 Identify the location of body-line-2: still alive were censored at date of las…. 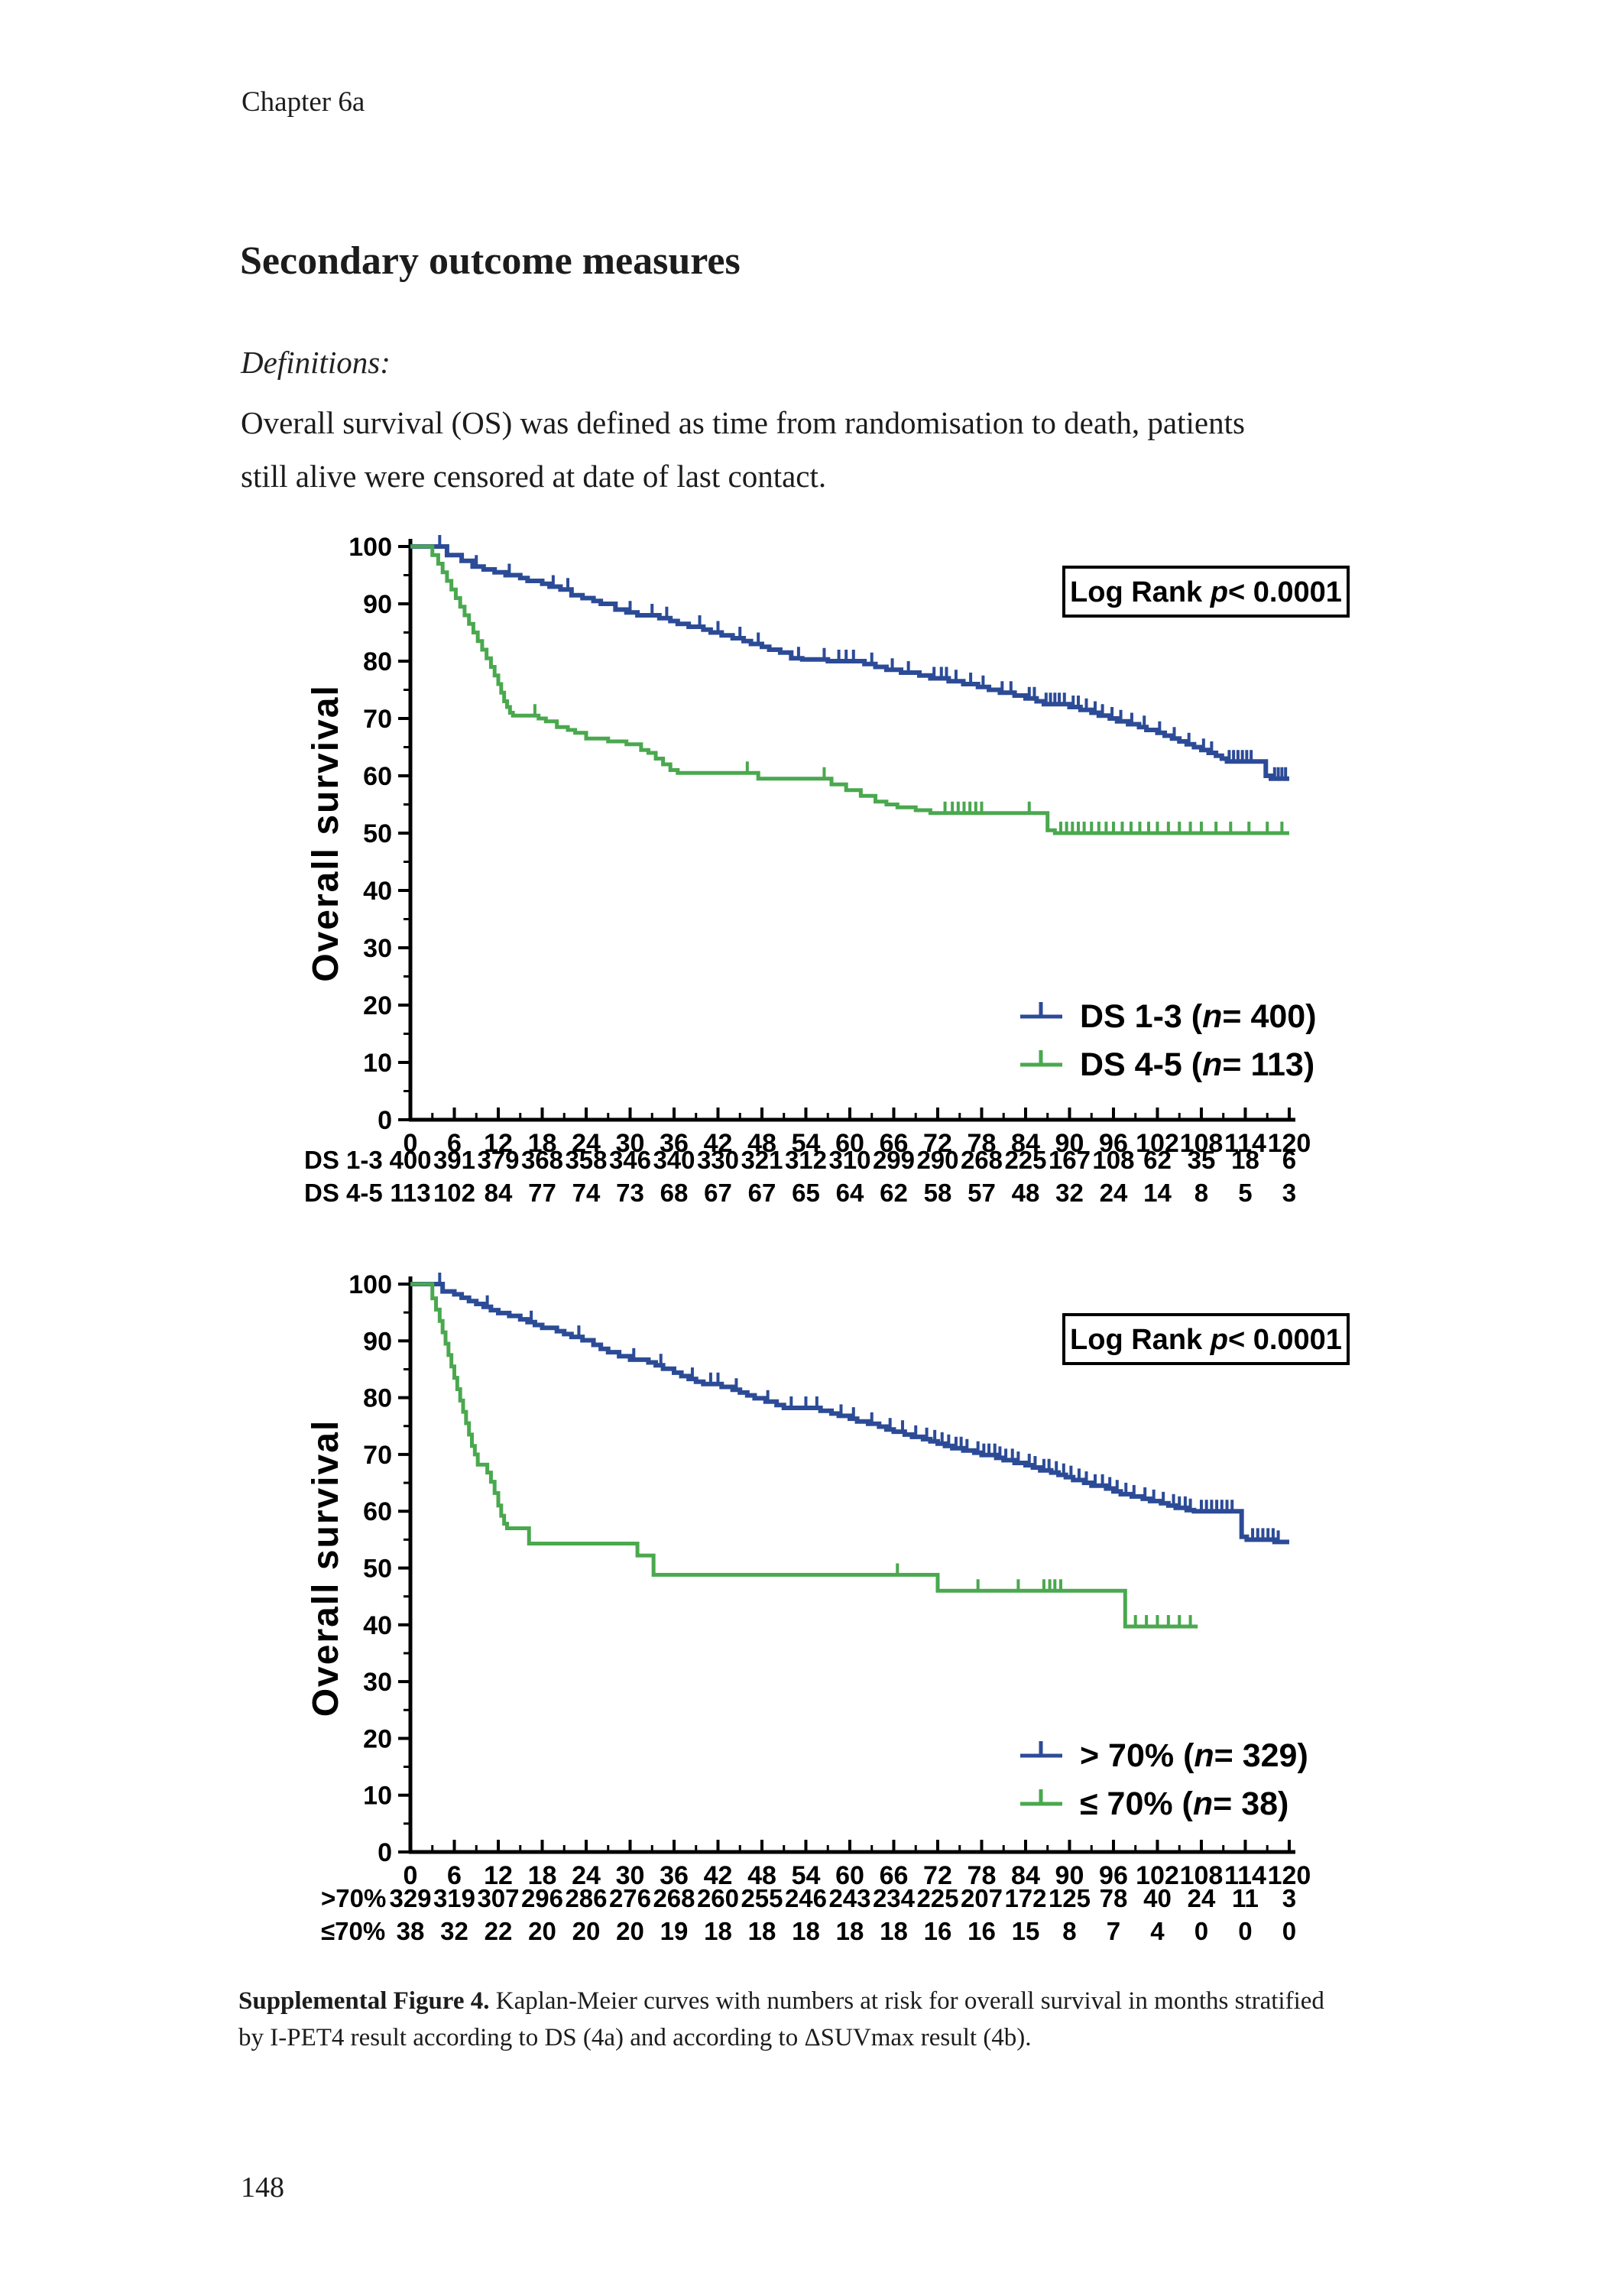
(534, 477).